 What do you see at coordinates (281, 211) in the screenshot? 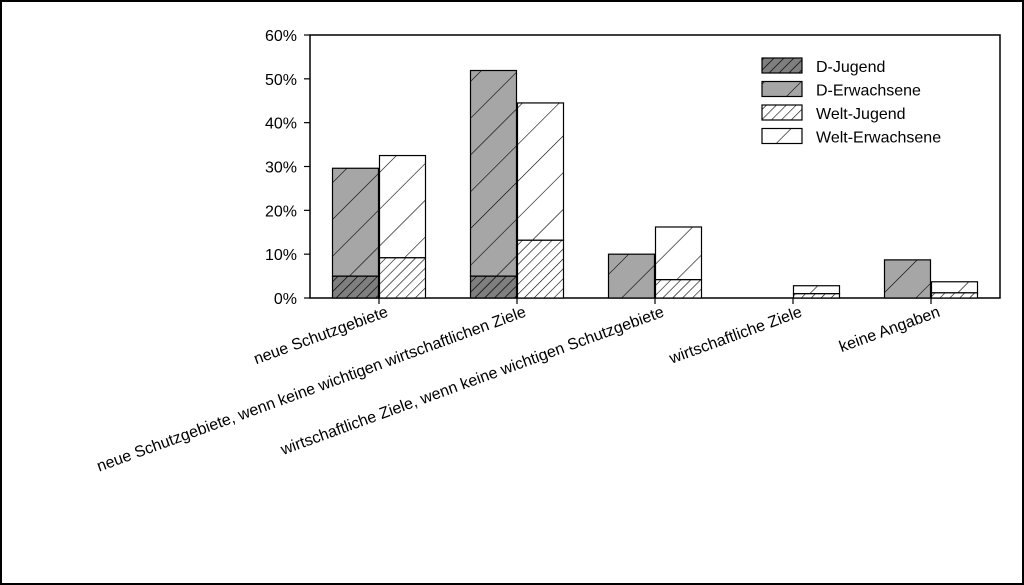
I see `y-tick-label: 20%` at bounding box center [281, 211].